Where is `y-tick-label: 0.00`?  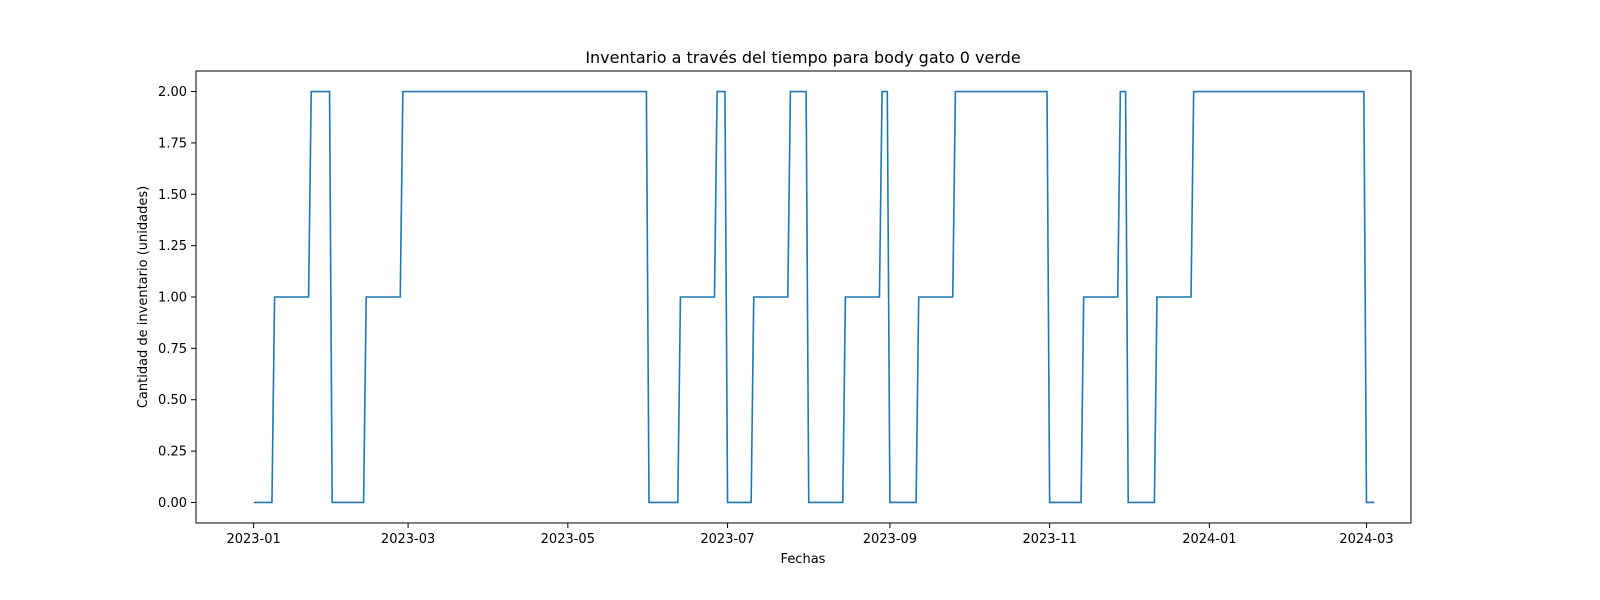
y-tick-label: 0.00 is located at coordinates (172, 503).